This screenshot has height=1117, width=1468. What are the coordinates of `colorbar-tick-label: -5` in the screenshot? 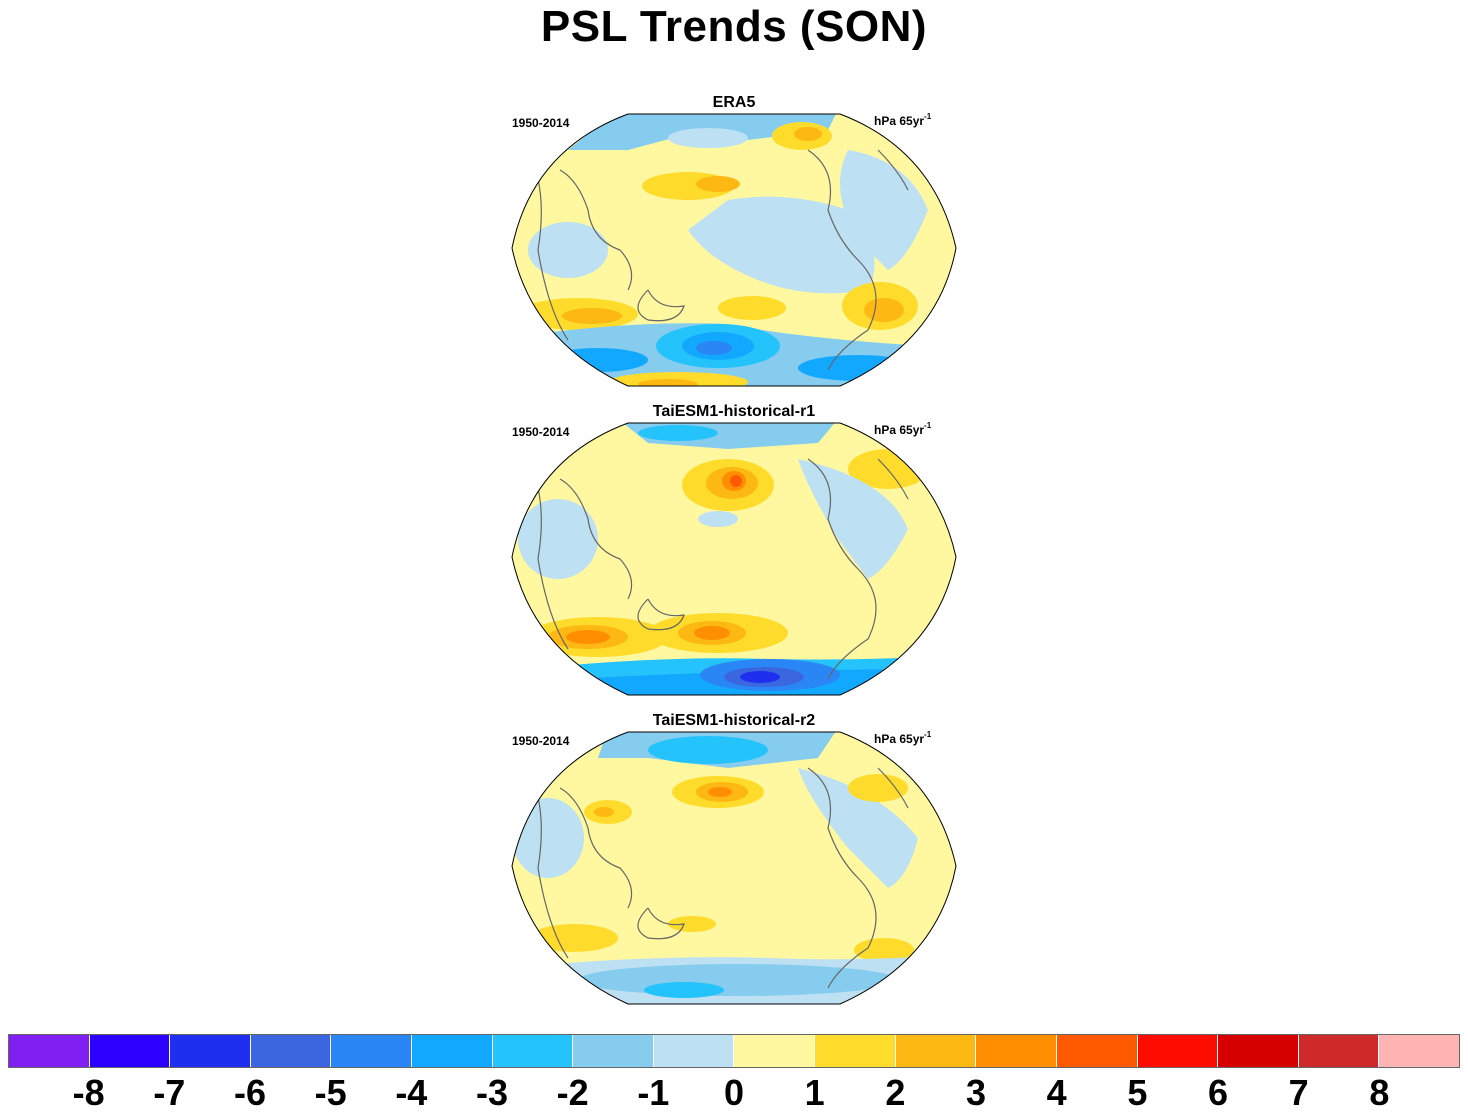 It's located at (330, 1092).